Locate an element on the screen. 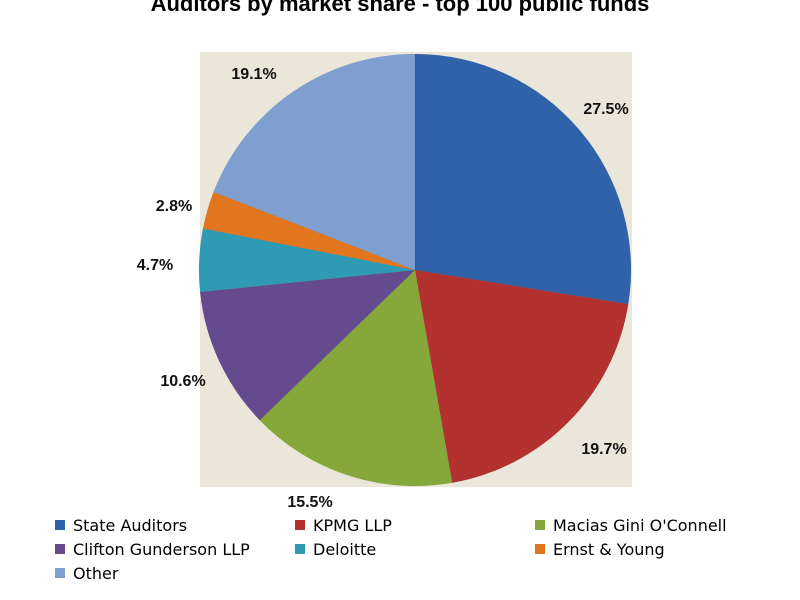 Image resolution: width=800 pixels, height=600 pixels. pie-slice-state-auditors is located at coordinates (523, 179).